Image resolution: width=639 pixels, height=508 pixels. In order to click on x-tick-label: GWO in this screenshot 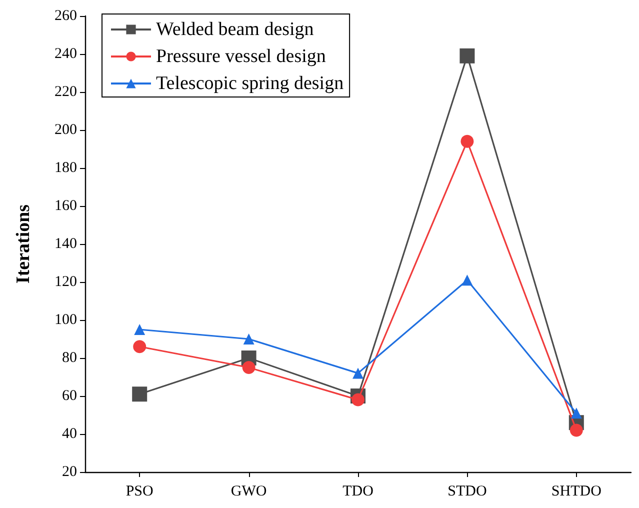, I will do `click(248, 492)`.